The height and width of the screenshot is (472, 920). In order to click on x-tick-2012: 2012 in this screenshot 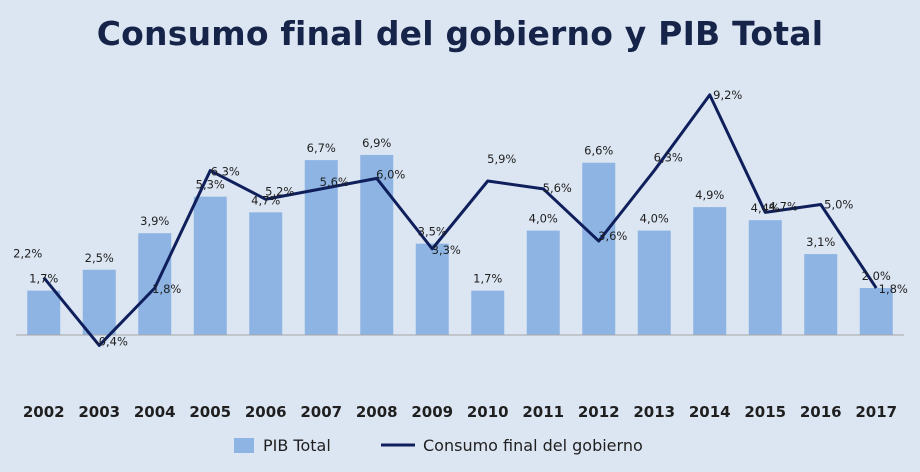, I will do `click(599, 412)`.